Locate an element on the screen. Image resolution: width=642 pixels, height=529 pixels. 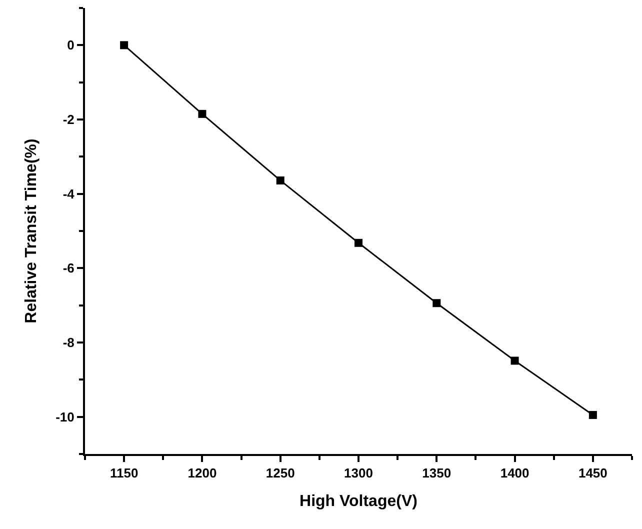
y-tick-label: -10 is located at coordinates (65, 416).